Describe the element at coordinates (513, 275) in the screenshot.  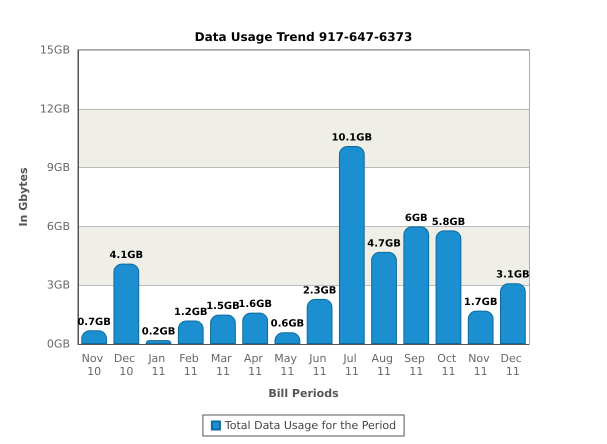
I see `data-label: 3.1GB` at that location.